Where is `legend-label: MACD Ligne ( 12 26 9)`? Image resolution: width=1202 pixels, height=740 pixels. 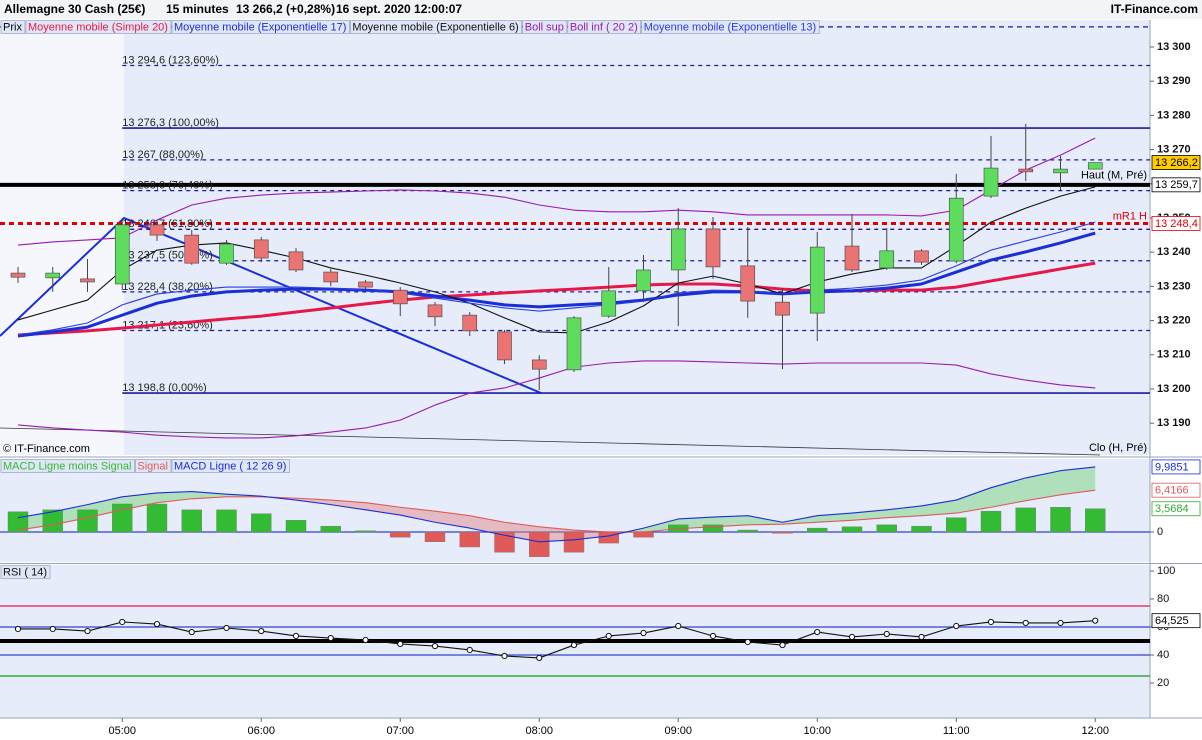
legend-label: MACD Ligne ( 12 26 9) is located at coordinates (230, 466).